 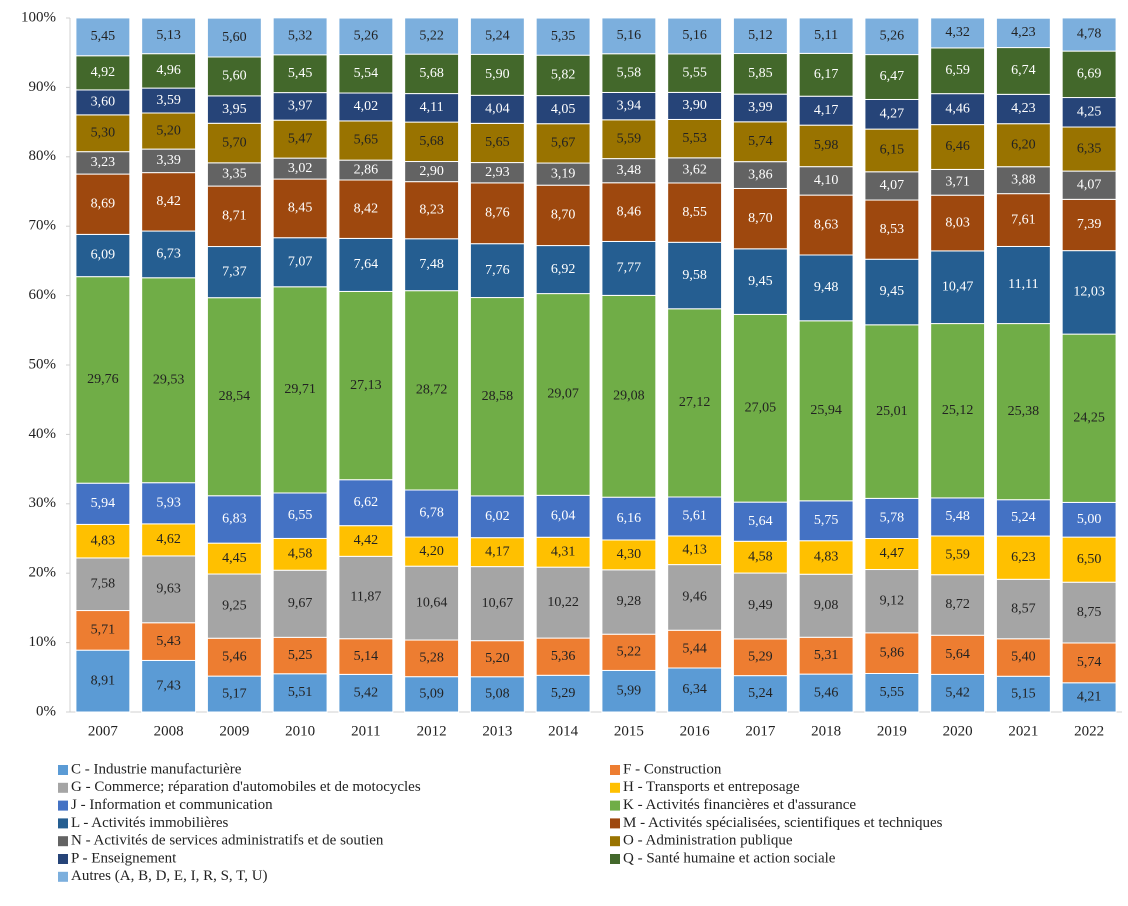 I want to click on value-label: 3,99, so click(x=760, y=107).